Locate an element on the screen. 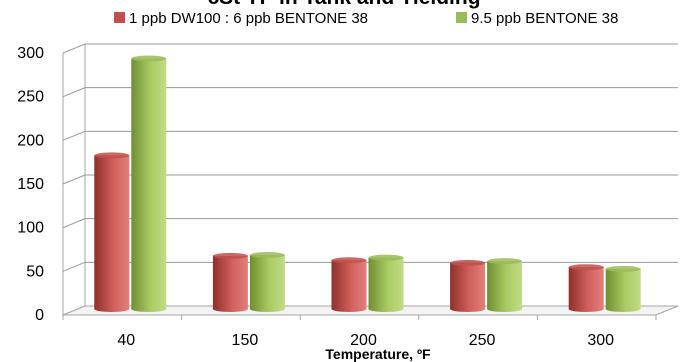  y-axis-tick-labels: 0 50 100 150 200 250 300 is located at coordinates (30, 184).